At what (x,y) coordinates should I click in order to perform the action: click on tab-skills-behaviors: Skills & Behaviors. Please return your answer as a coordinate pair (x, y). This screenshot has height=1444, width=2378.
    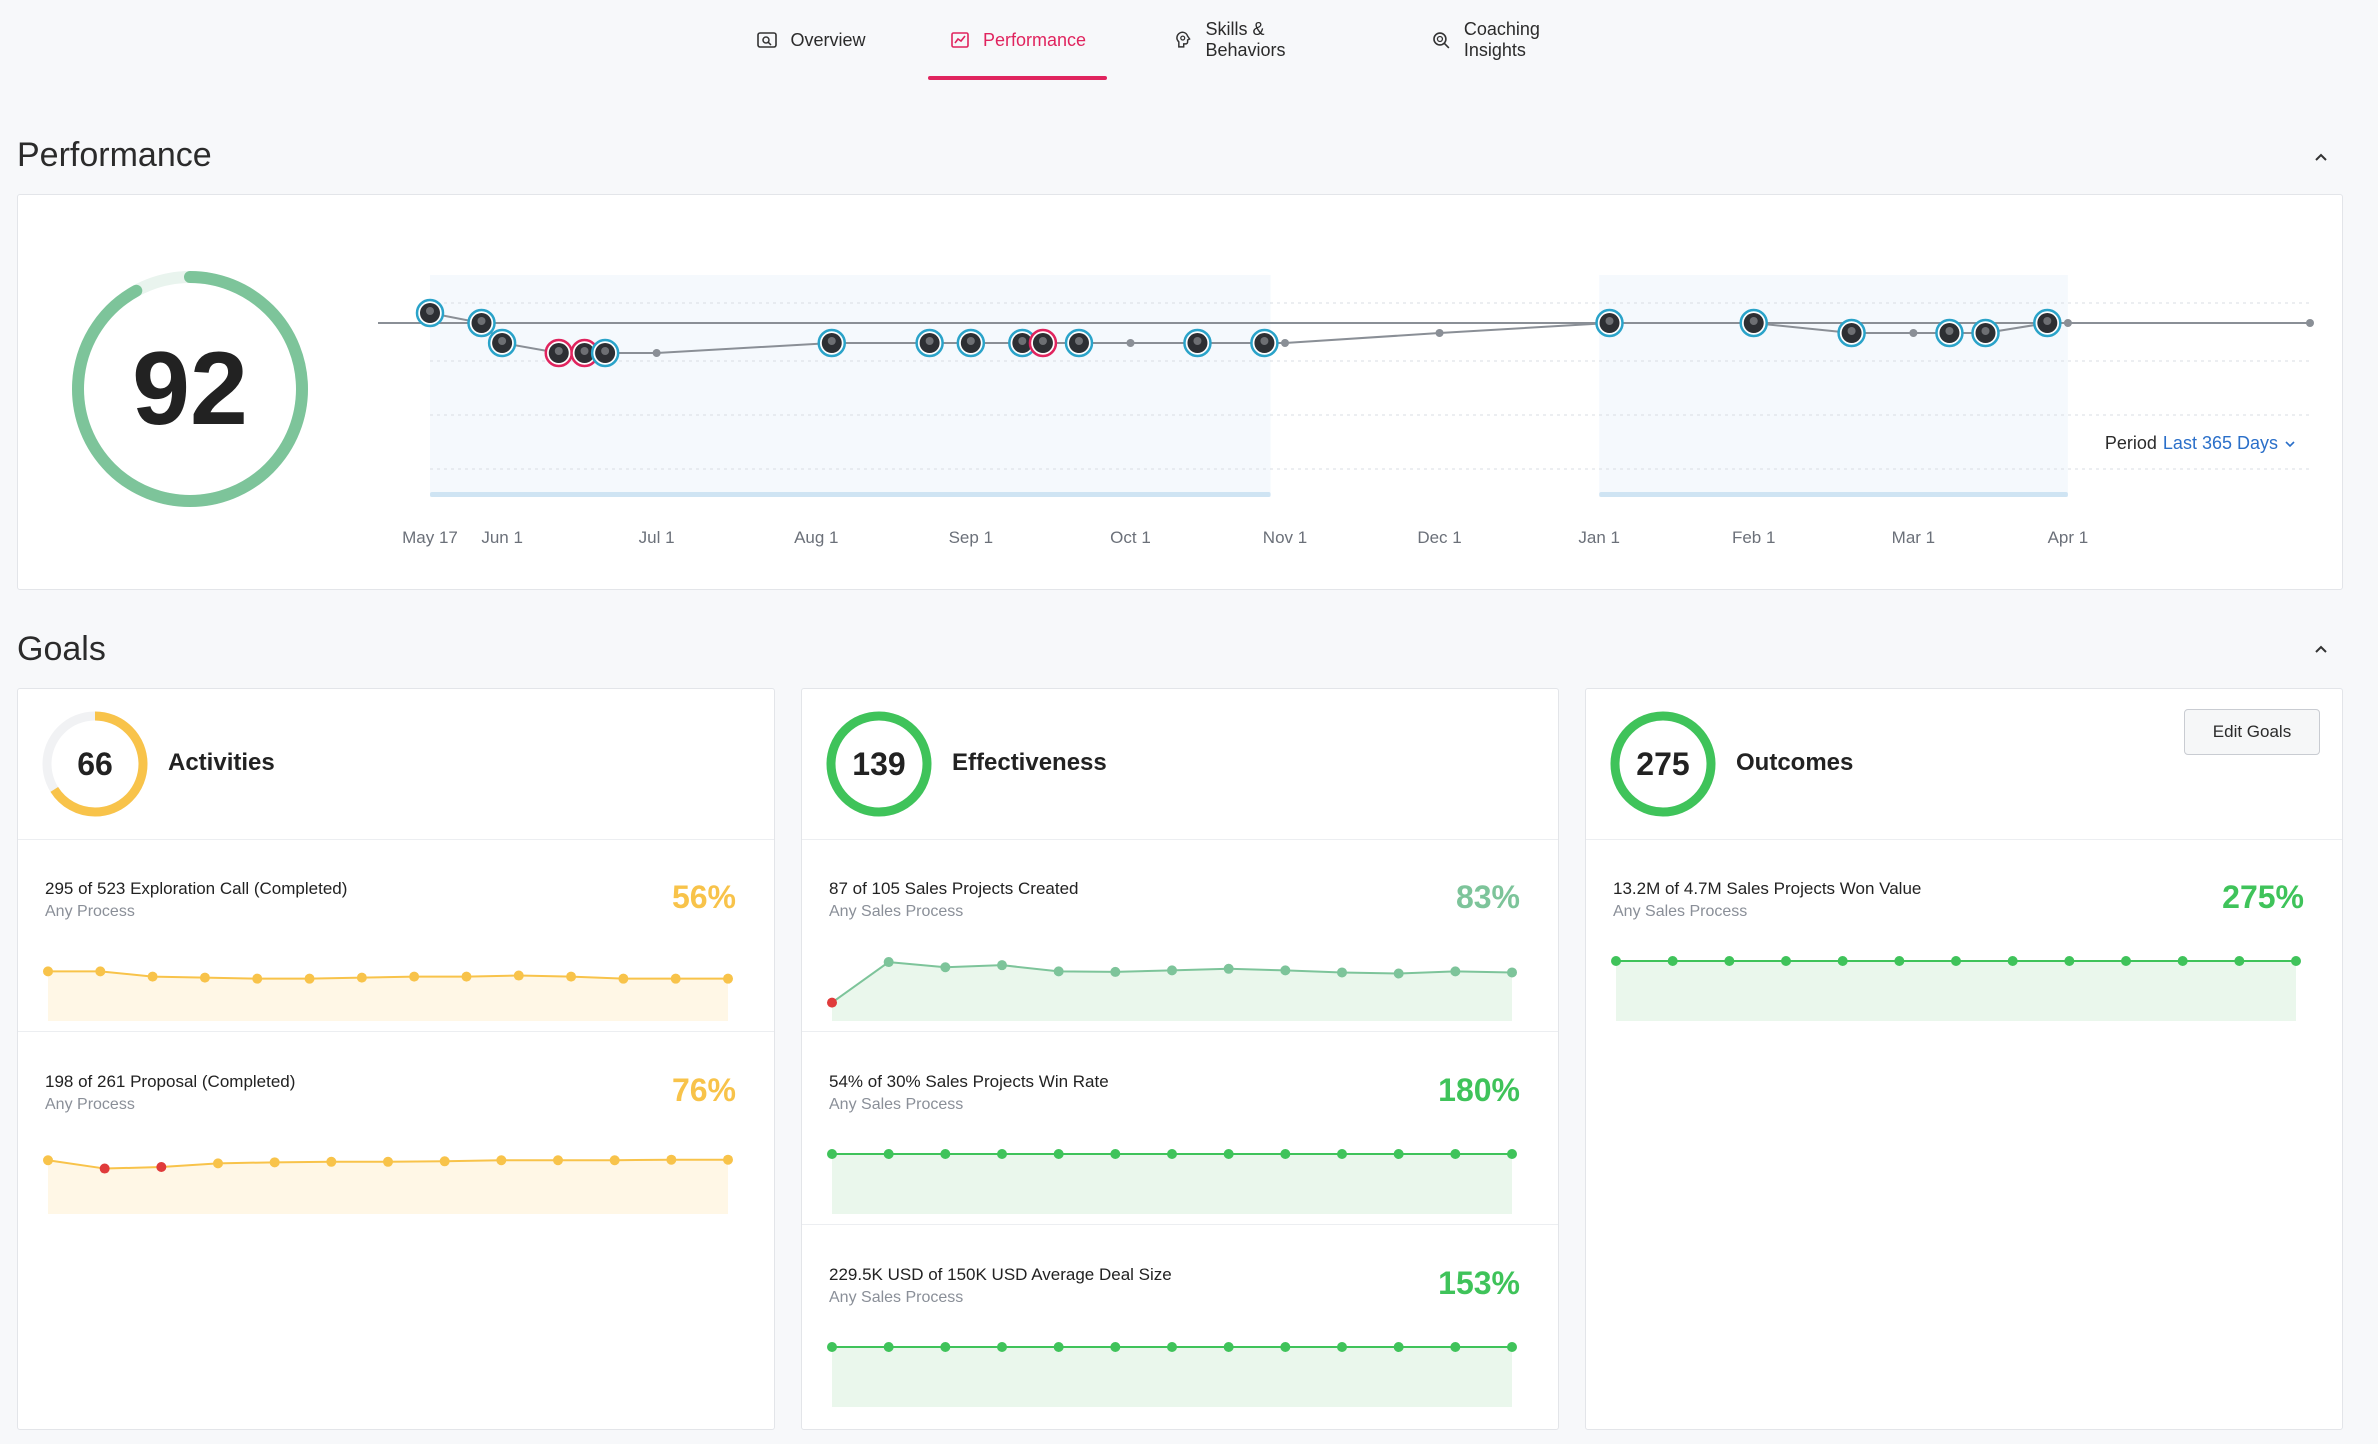
    Looking at the image, I should click on (1259, 40).